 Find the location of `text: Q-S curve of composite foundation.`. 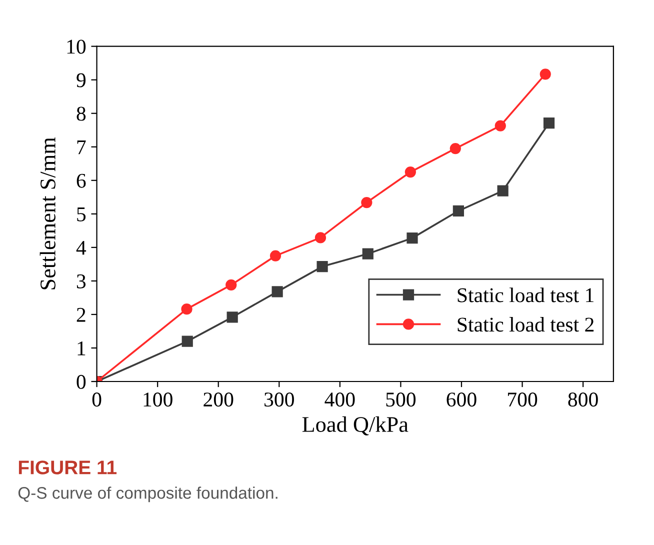

text: Q-S curve of composite foundation. is located at coordinates (148, 494).